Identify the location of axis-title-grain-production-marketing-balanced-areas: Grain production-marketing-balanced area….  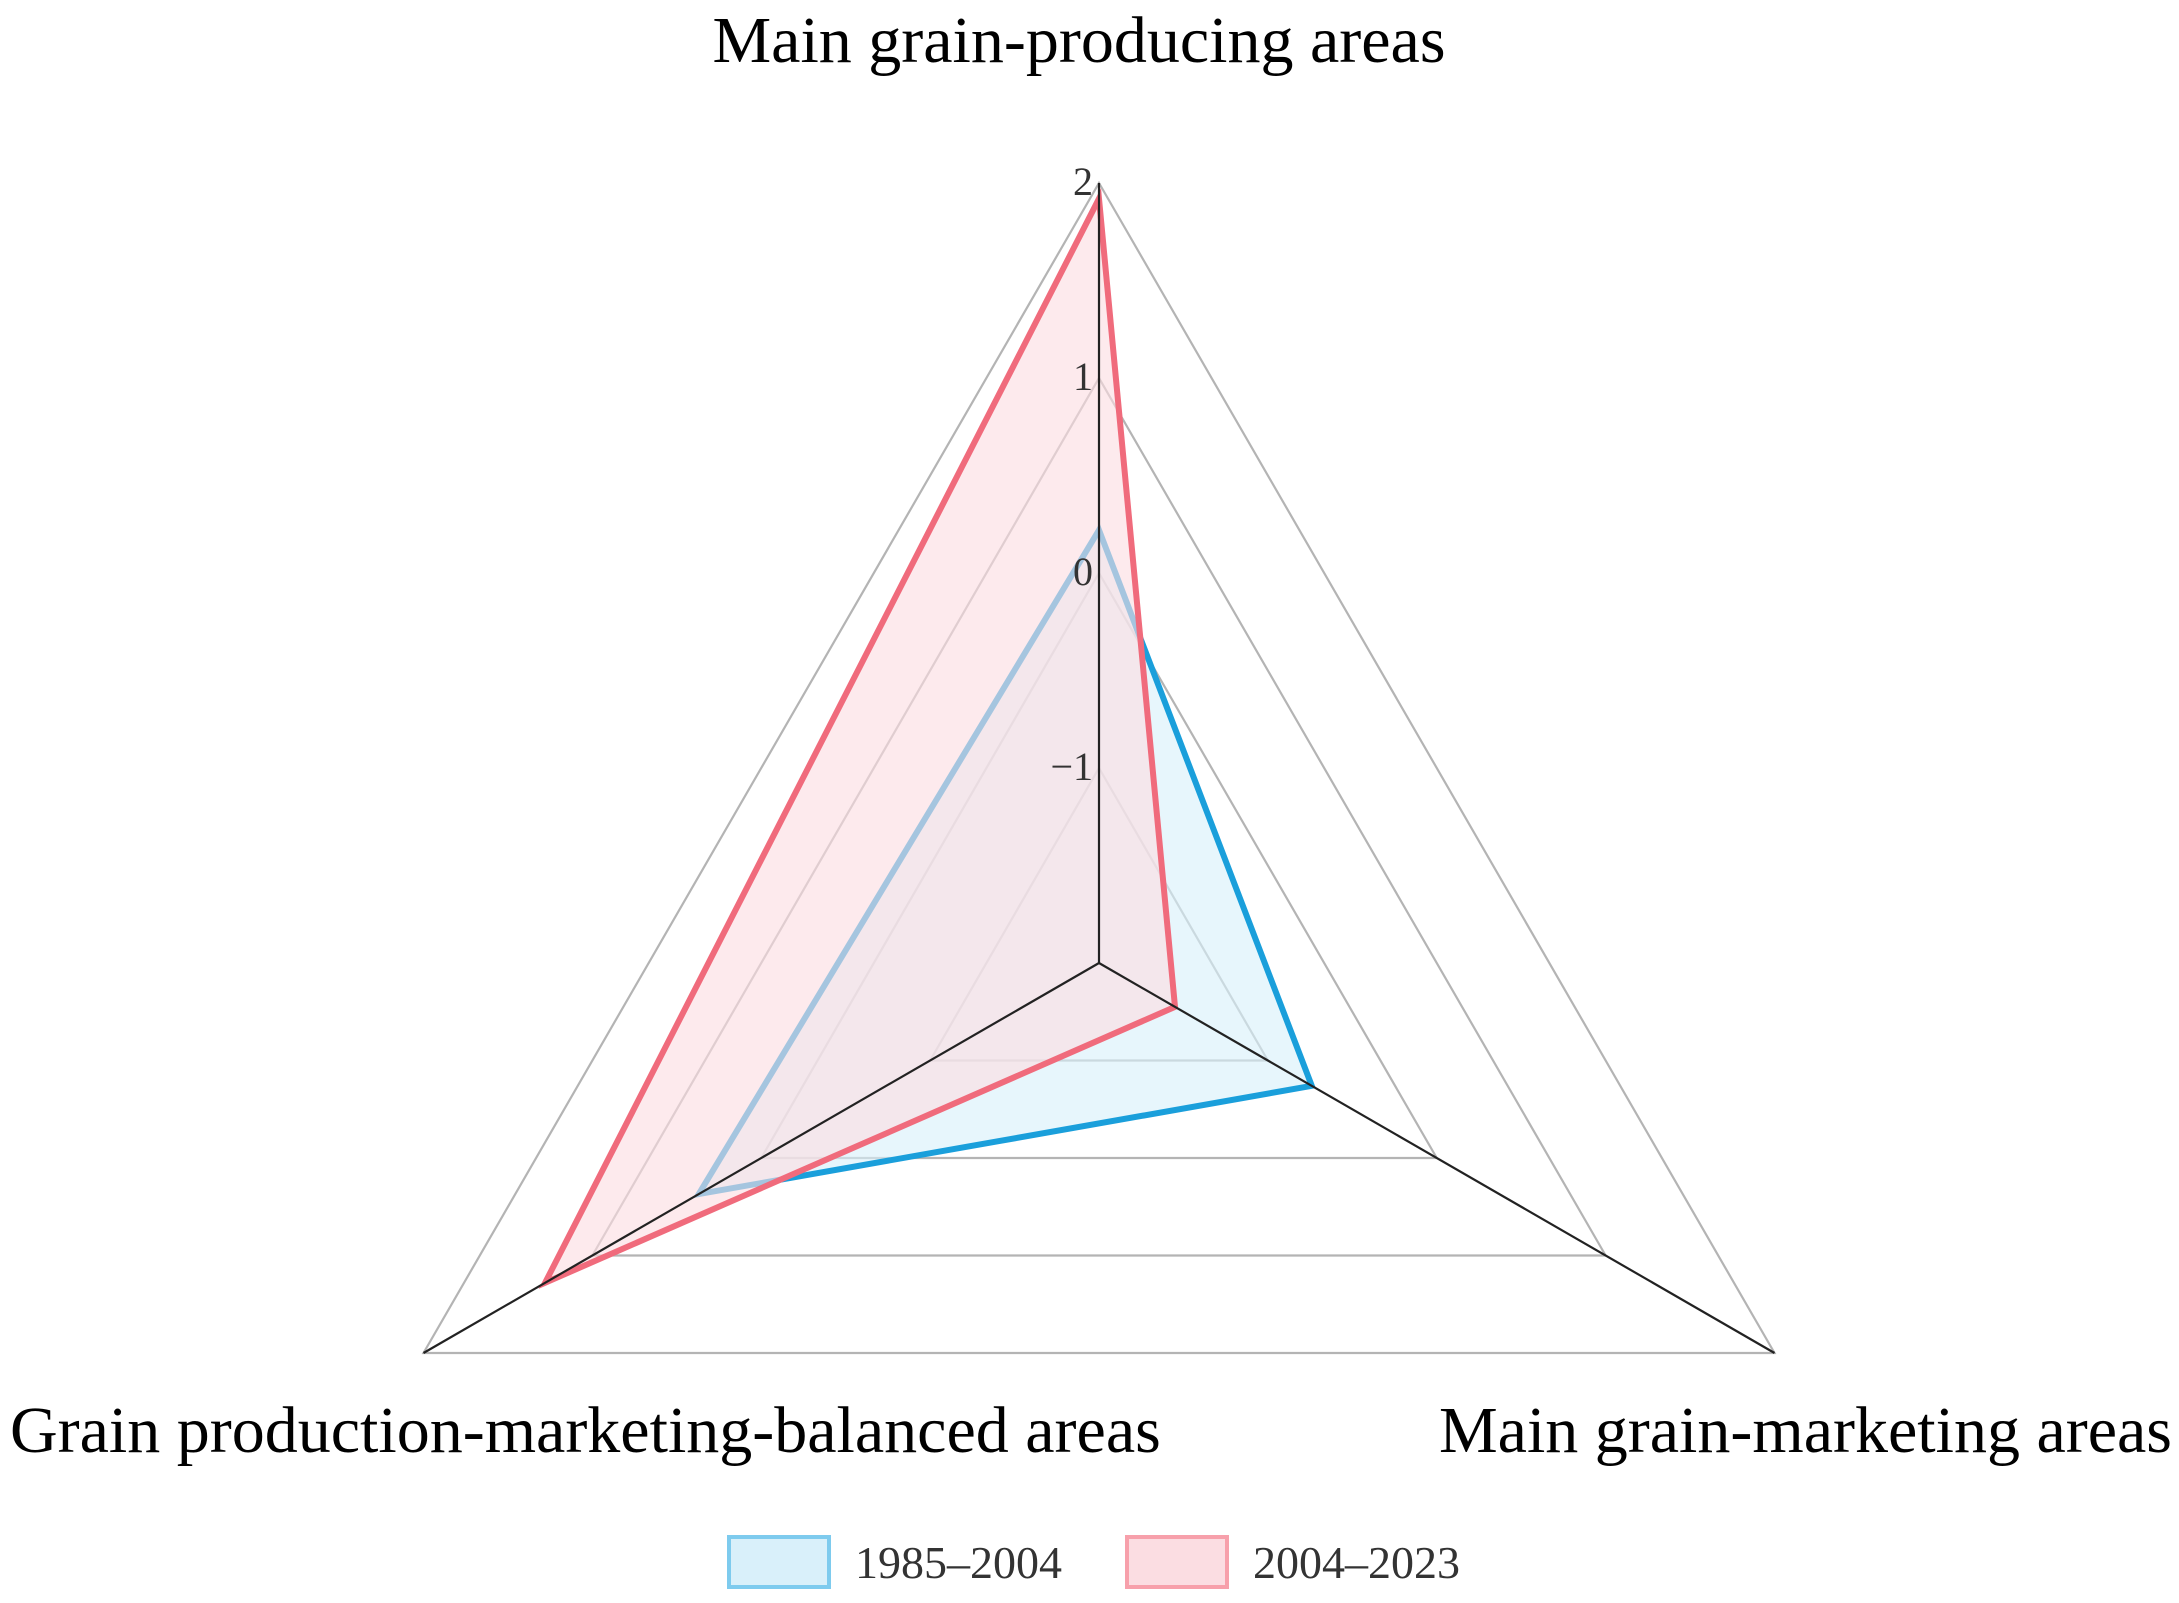
(585, 1430).